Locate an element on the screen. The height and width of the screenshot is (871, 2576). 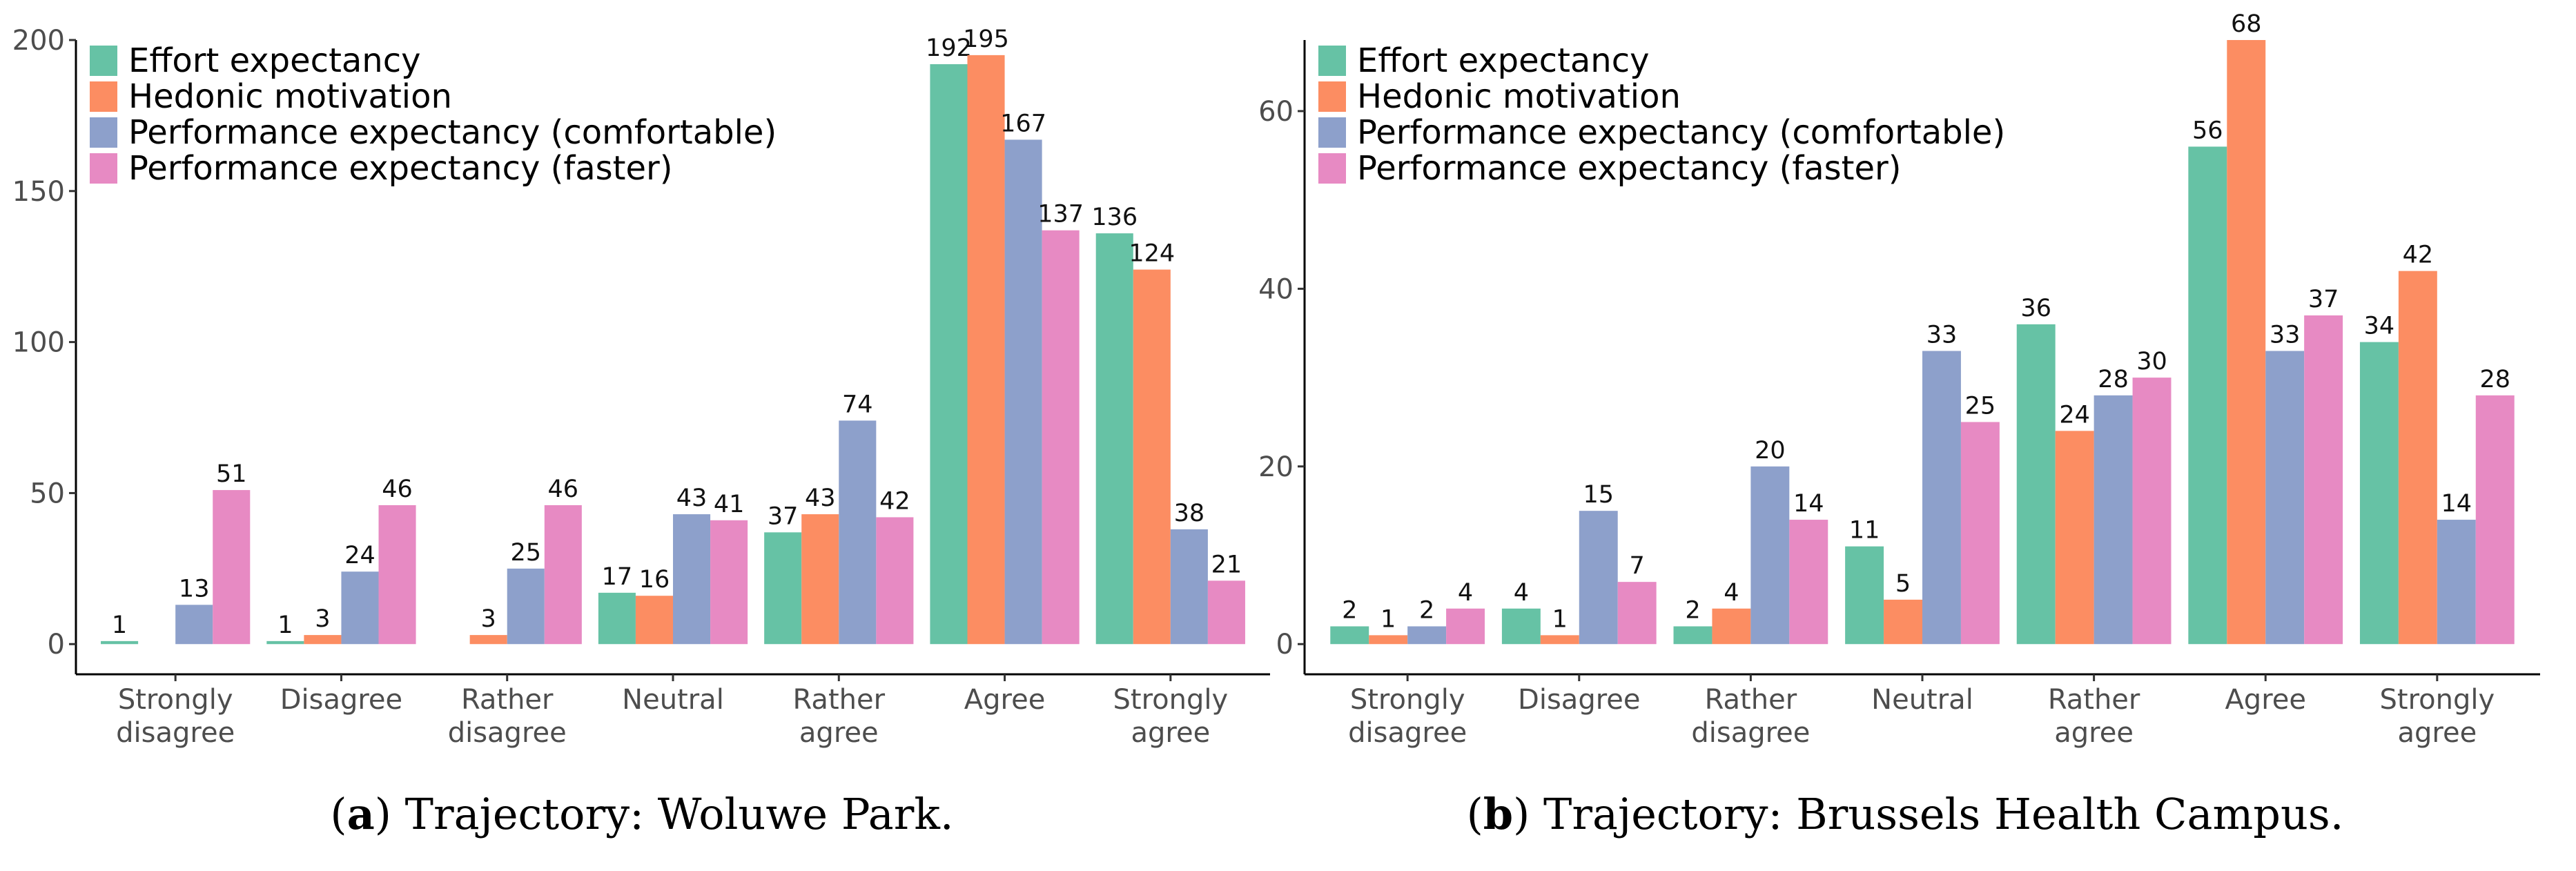
y-tick-label: 20 is located at coordinates (1276, 467).